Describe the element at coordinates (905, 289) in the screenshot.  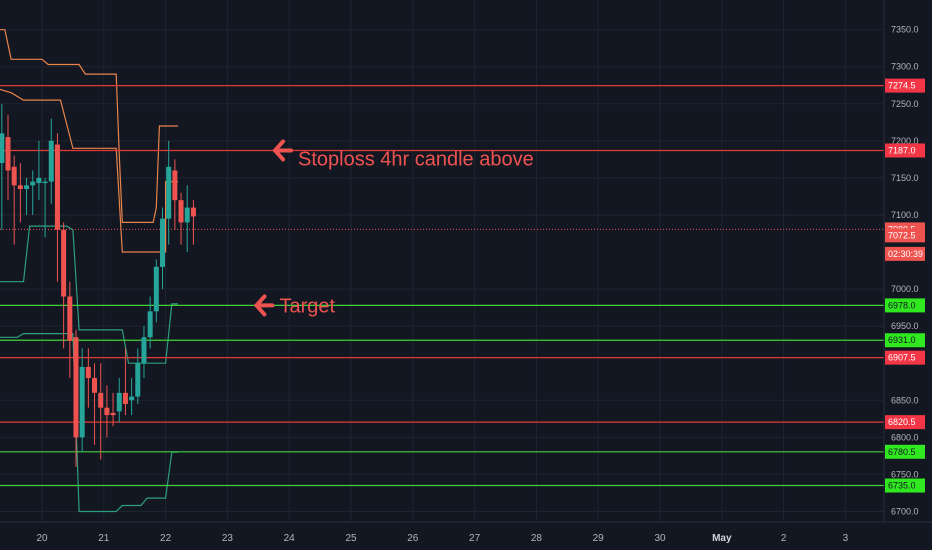
I see `price-tick-label: 7000.0` at that location.